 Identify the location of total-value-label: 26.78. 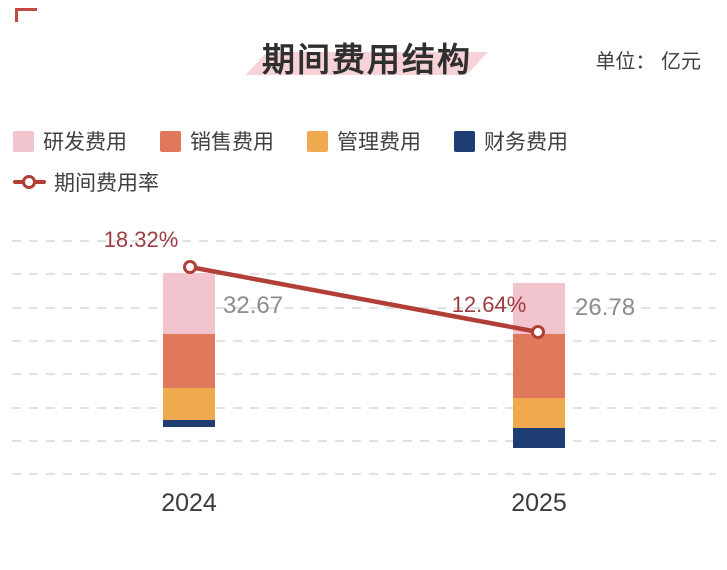
(605, 307).